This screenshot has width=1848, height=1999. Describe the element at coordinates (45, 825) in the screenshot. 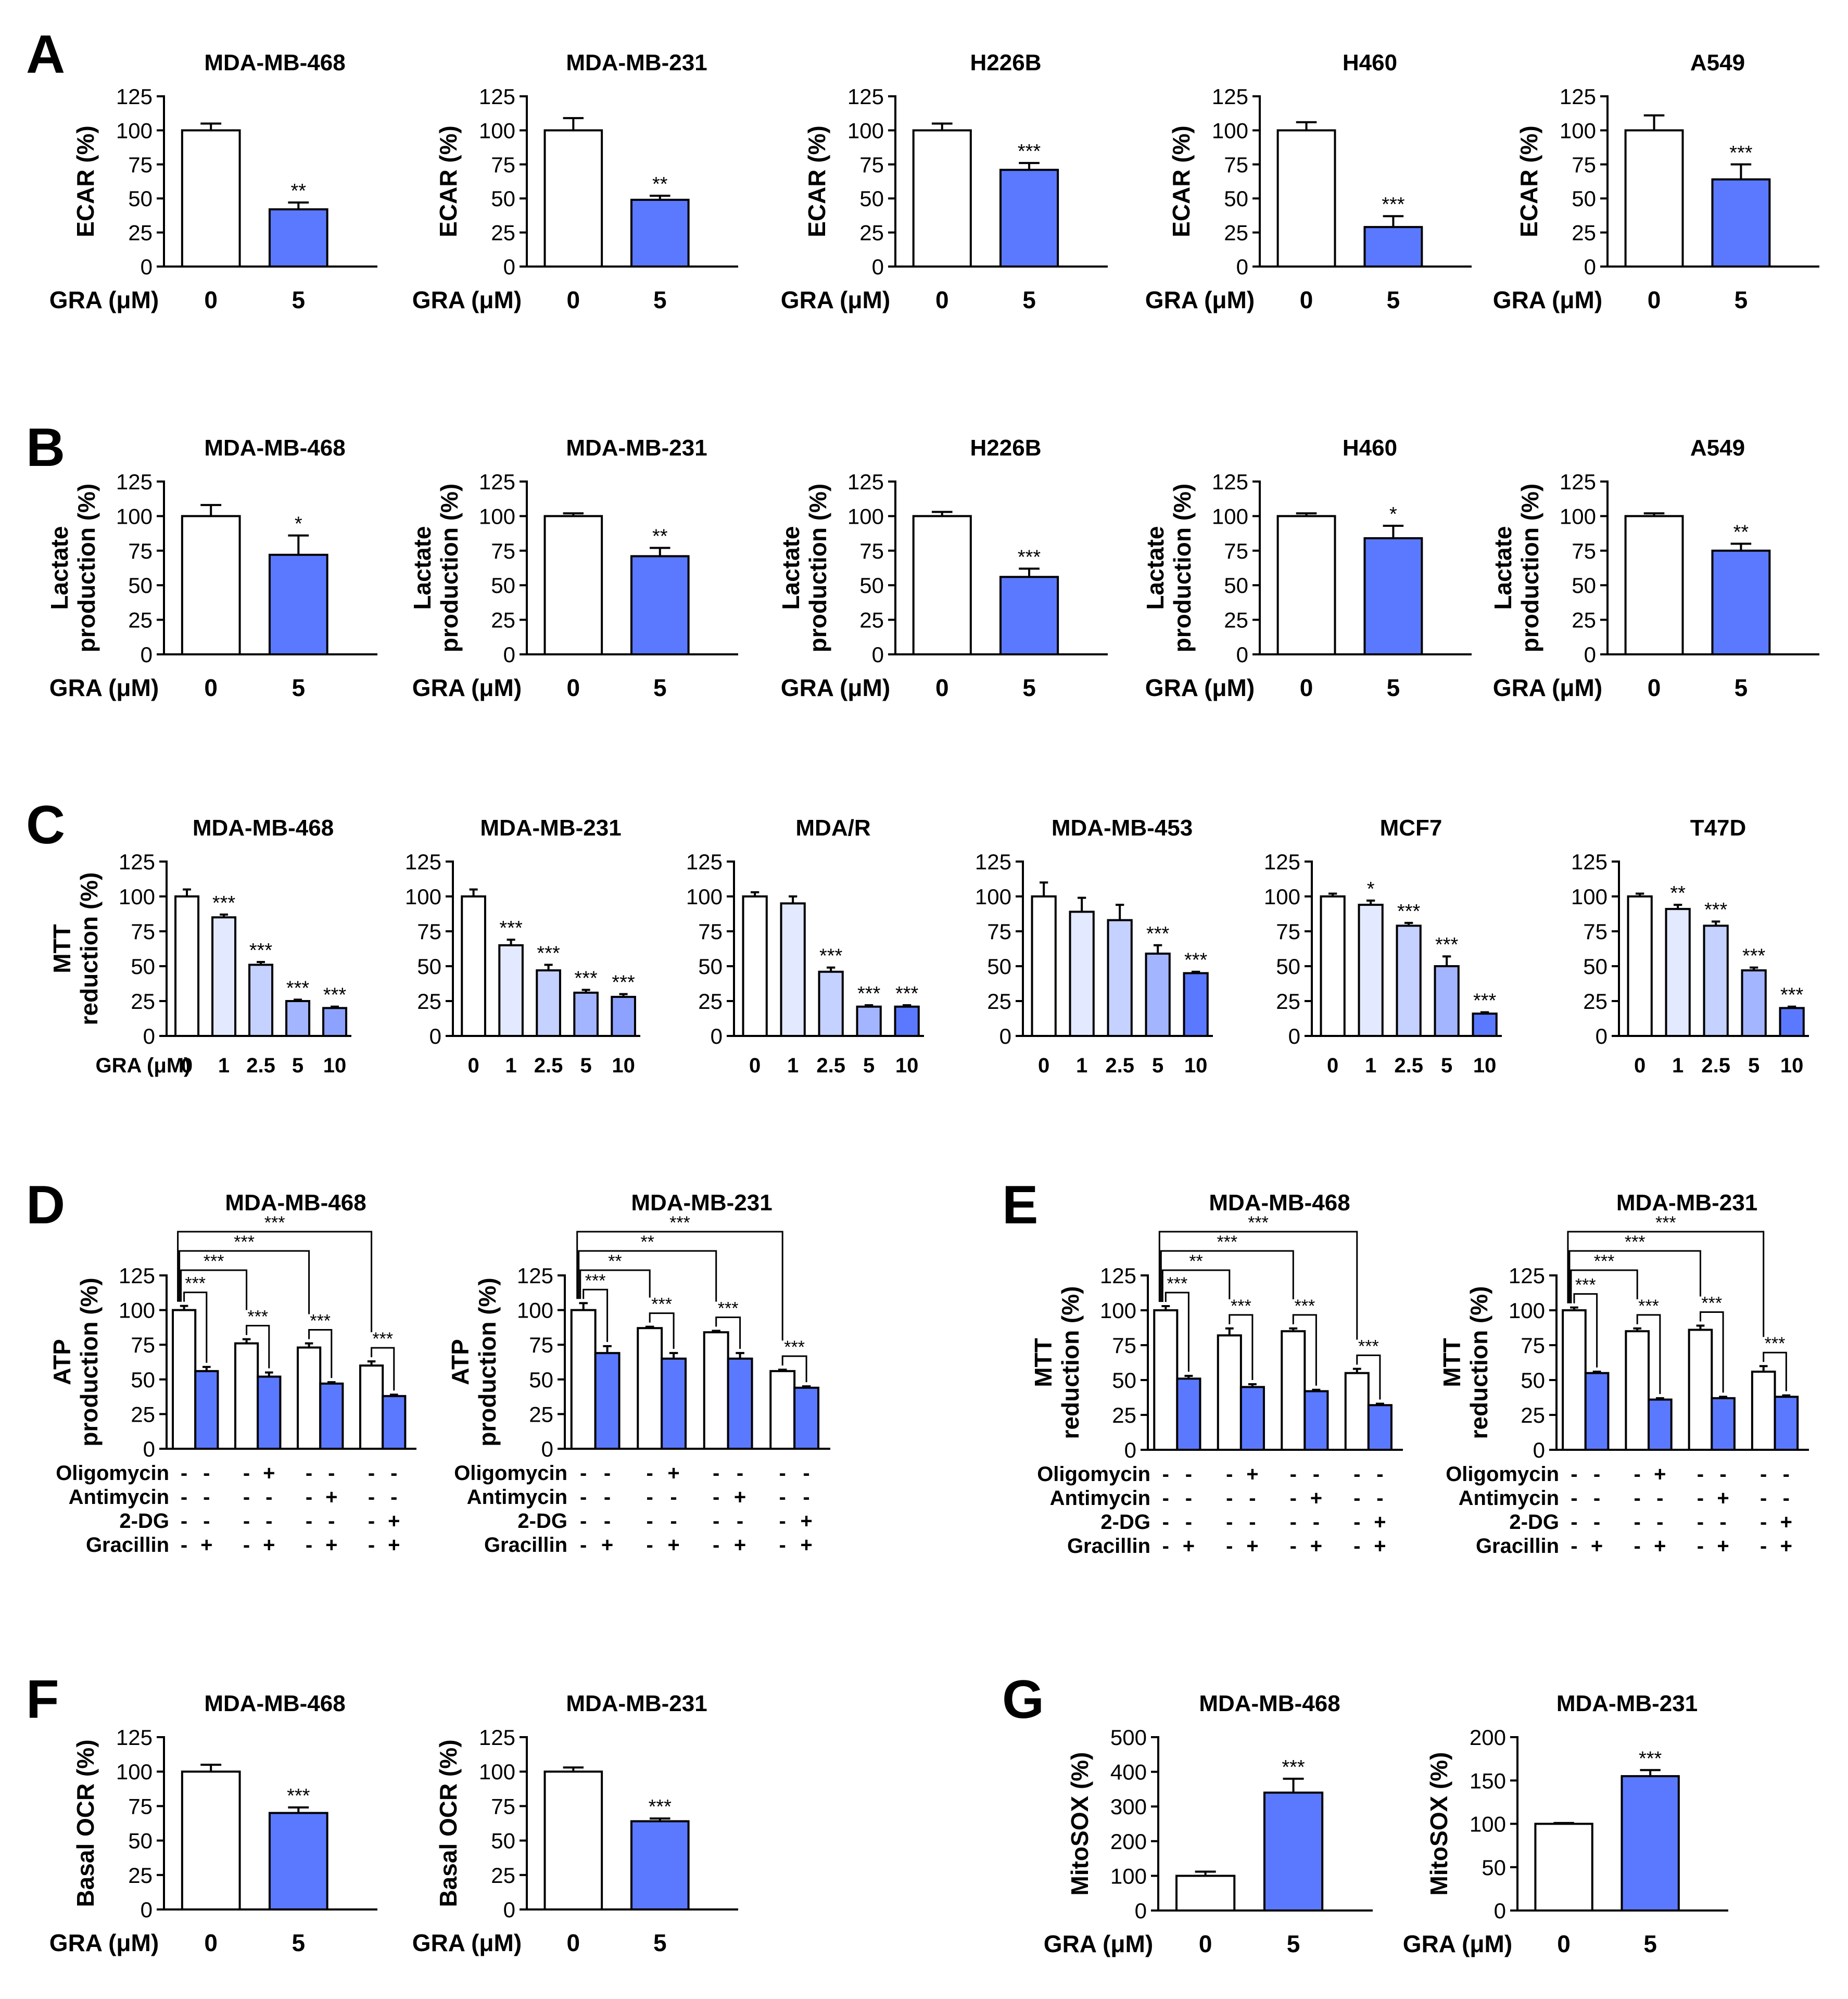

I see `panel-letter: C` at that location.